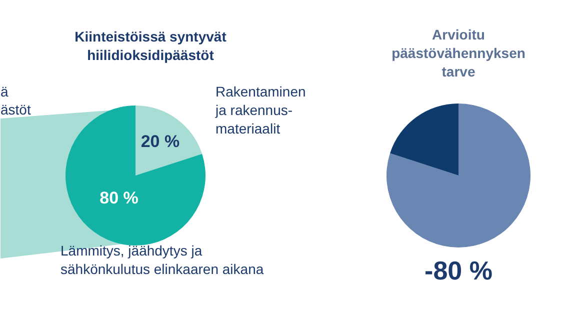  Describe the element at coordinates (15, 110) in the screenshot. I see `text: ästöt` at that location.